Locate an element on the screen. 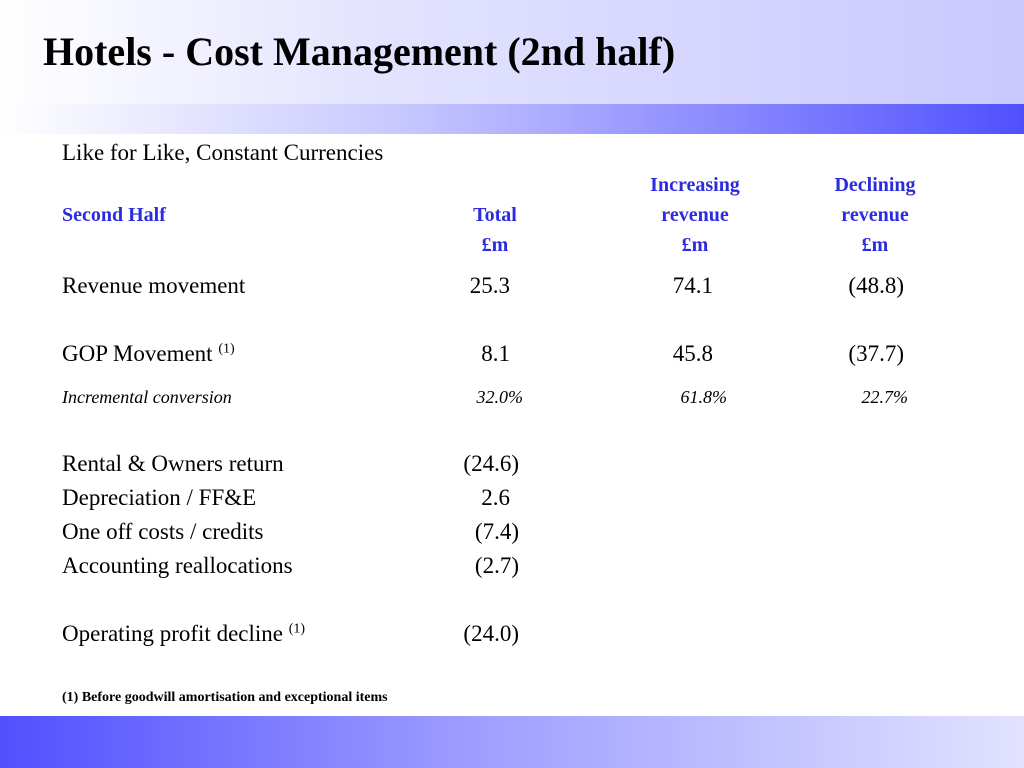 This screenshot has width=1024, height=768. title-bar is located at coordinates (512, 52).